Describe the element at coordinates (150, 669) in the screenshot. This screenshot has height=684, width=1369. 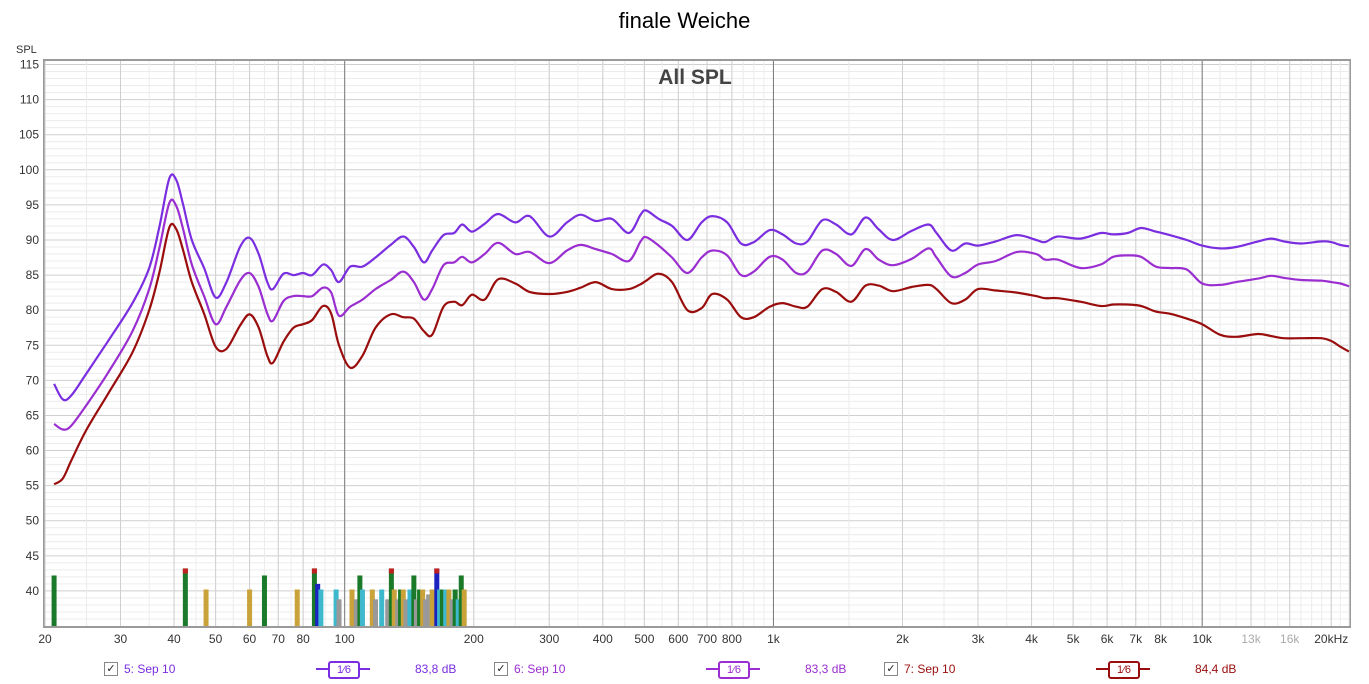
I see `series-1-label: 5: Sep 10` at that location.